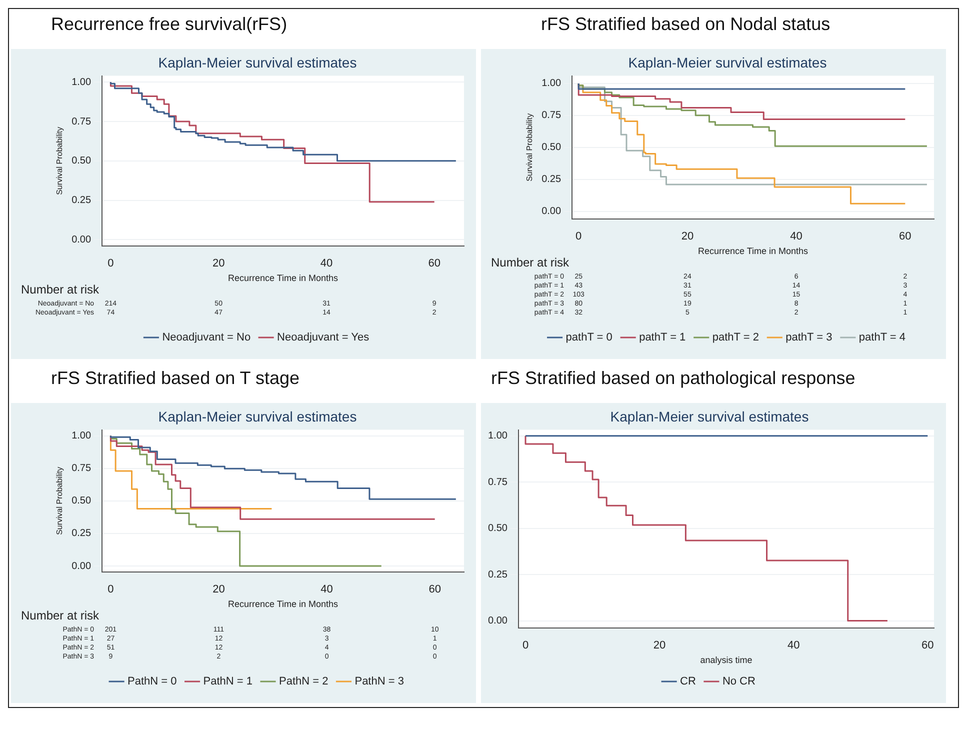 This screenshot has height=744, width=967. Describe the element at coordinates (379, 682) in the screenshot. I see `legend-label: PathN = 3` at that location.